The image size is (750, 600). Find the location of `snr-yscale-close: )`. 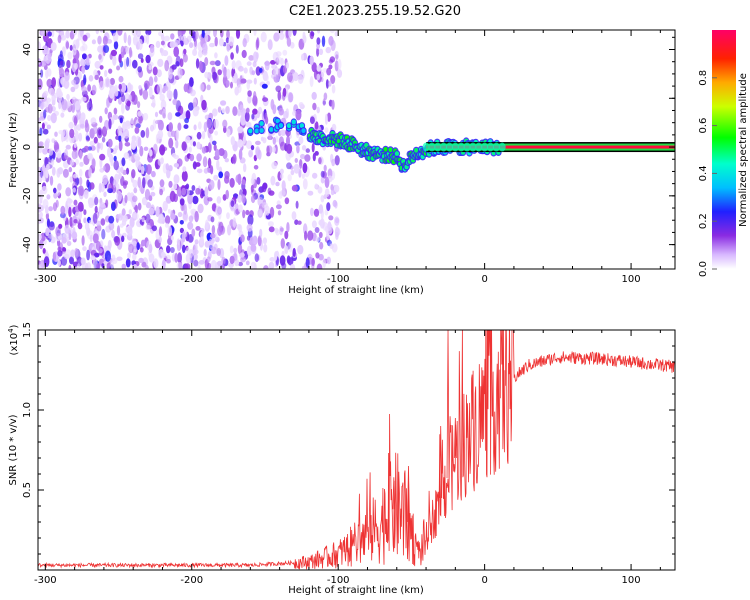

snr-yscale-close: ) is located at coordinates (14, 326).